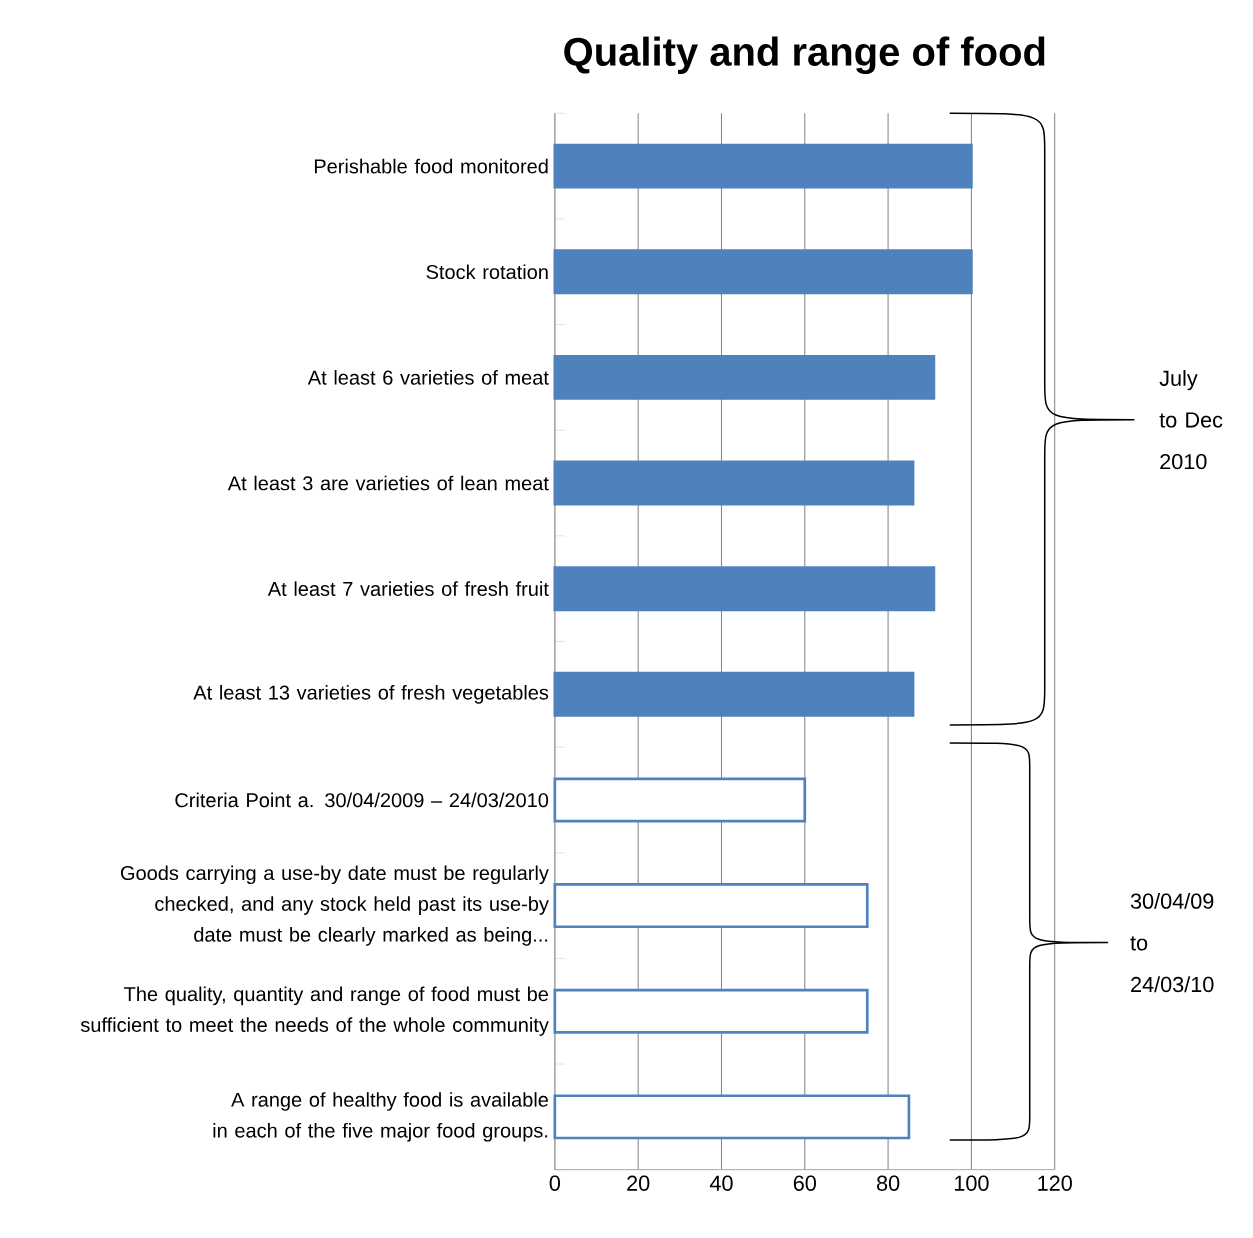 The image size is (1253, 1238). I want to click on x-tick-label: 60, so click(804, 1183).